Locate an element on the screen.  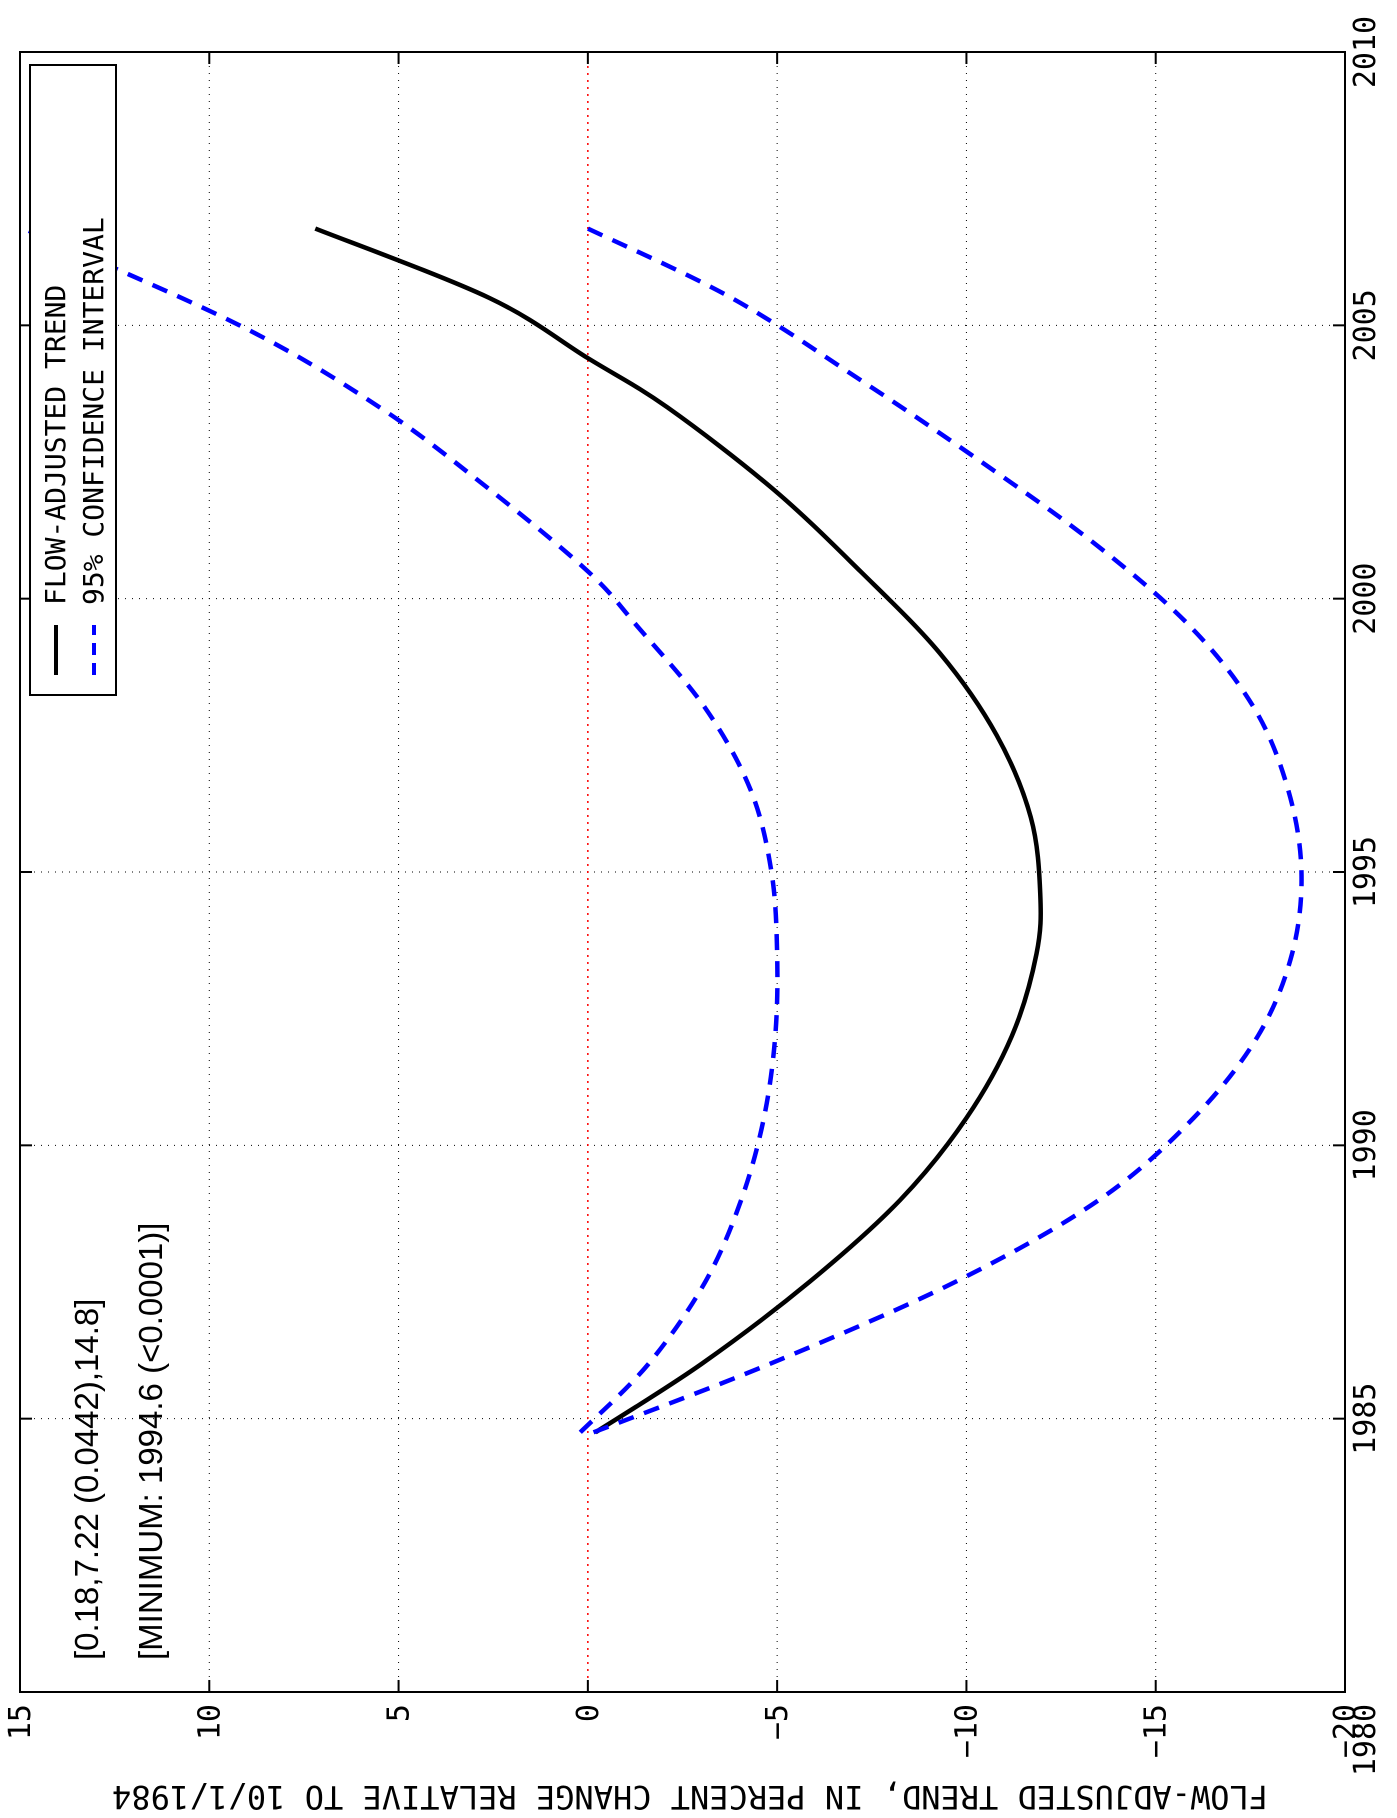
legend-box is located at coordinates (73, 380).